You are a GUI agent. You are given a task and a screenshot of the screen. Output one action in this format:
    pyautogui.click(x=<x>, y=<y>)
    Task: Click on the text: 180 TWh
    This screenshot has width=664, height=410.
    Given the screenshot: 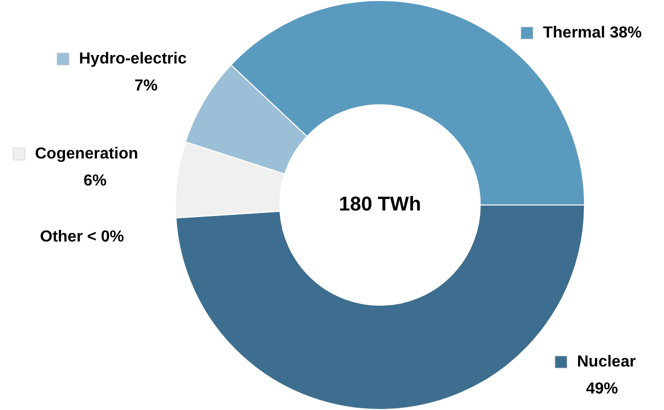 What is the action you would take?
    pyautogui.click(x=380, y=205)
    